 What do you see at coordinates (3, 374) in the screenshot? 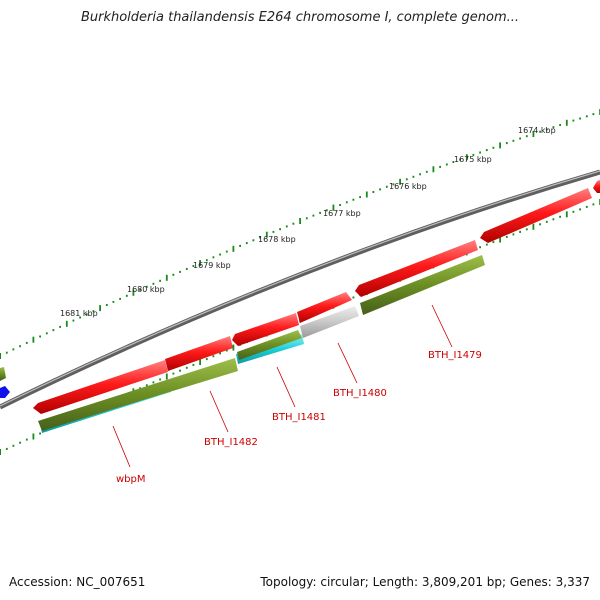
I see `olive-edge-feature` at bounding box center [3, 374].